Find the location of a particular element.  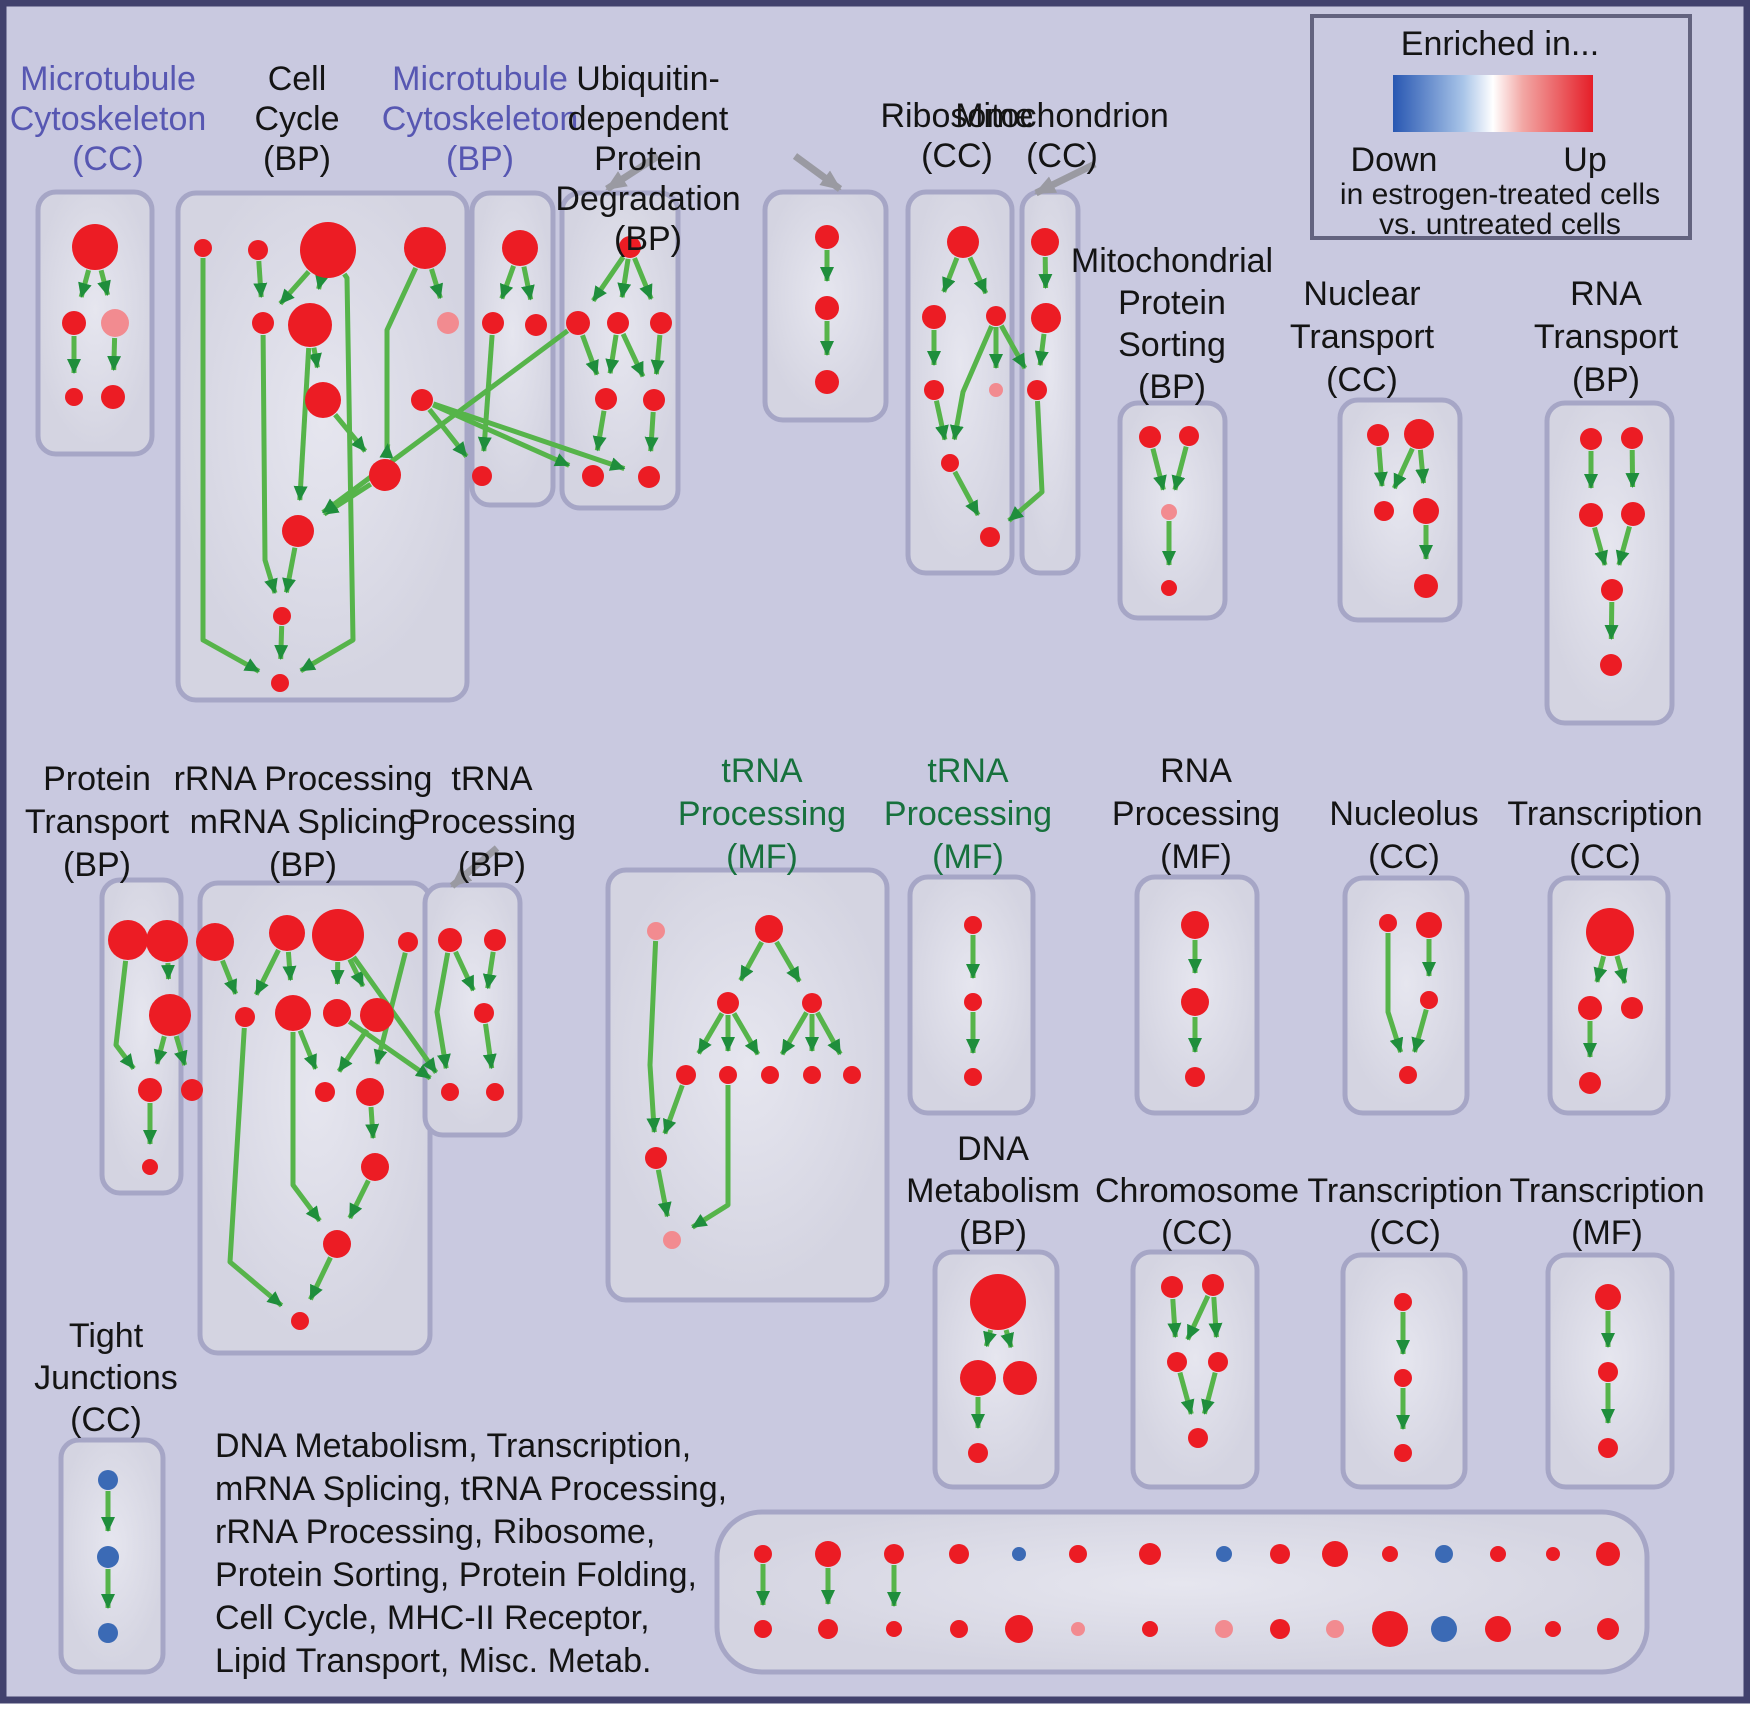

cell_cycle-L-node is located at coordinates (282, 616).